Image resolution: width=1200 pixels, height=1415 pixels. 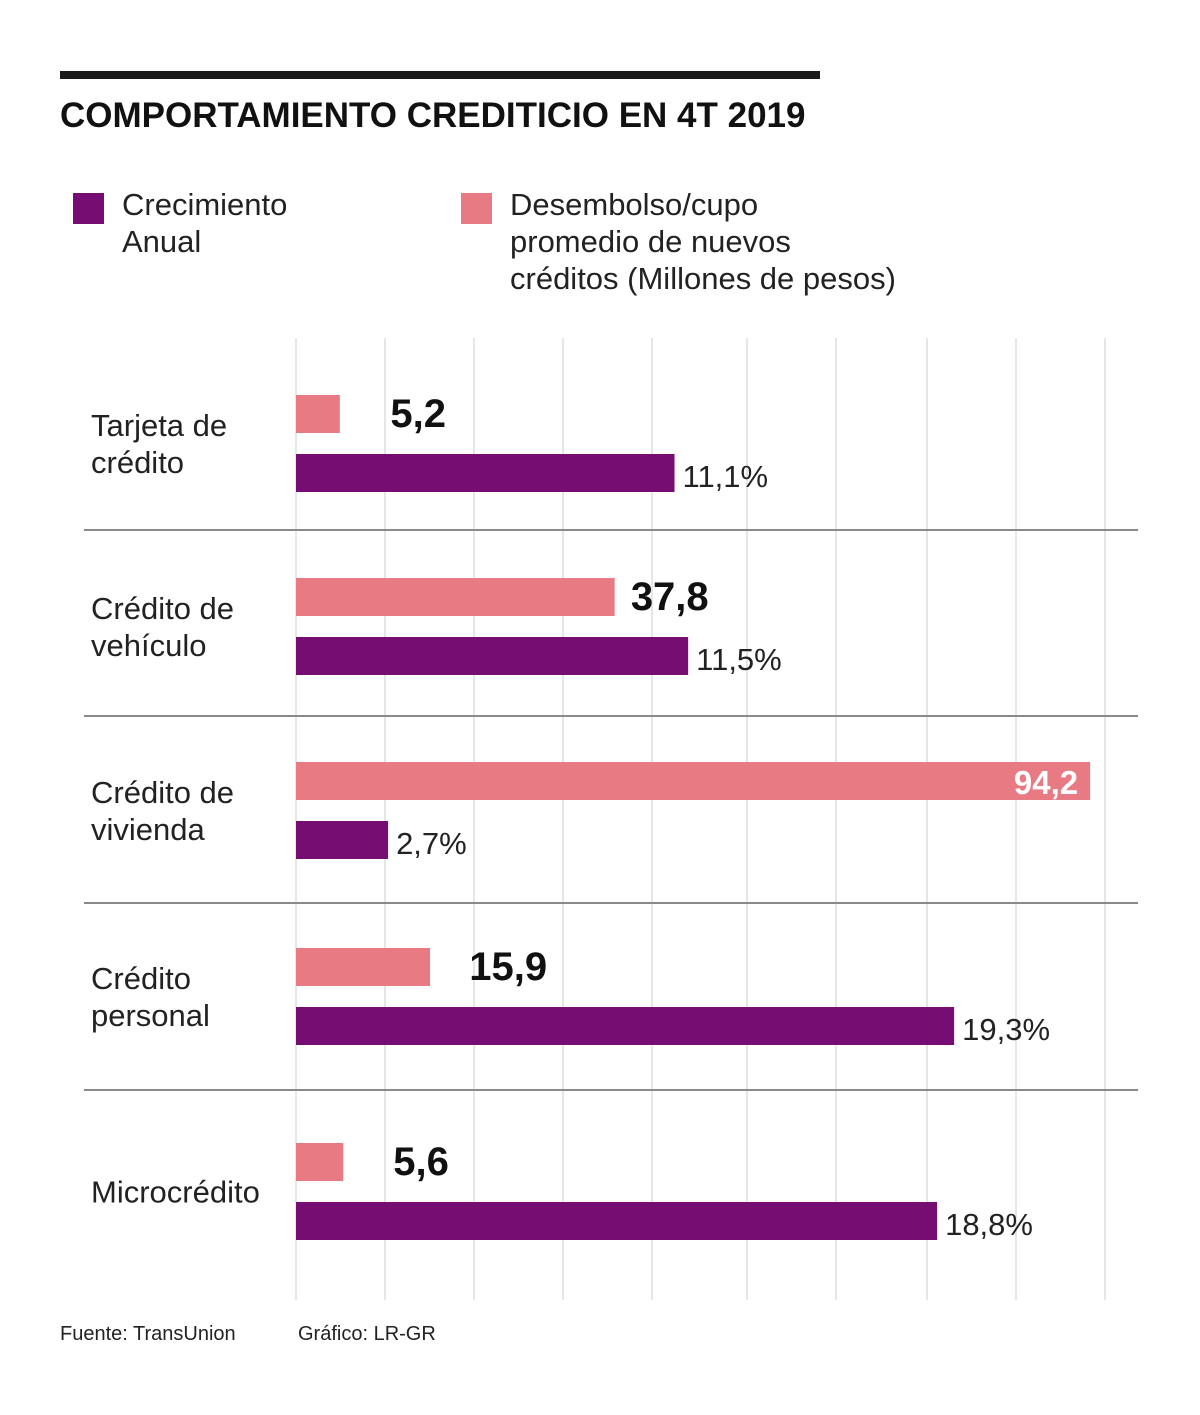 What do you see at coordinates (162, 627) in the screenshot?
I see `category-label: Crédito de vehículo` at bounding box center [162, 627].